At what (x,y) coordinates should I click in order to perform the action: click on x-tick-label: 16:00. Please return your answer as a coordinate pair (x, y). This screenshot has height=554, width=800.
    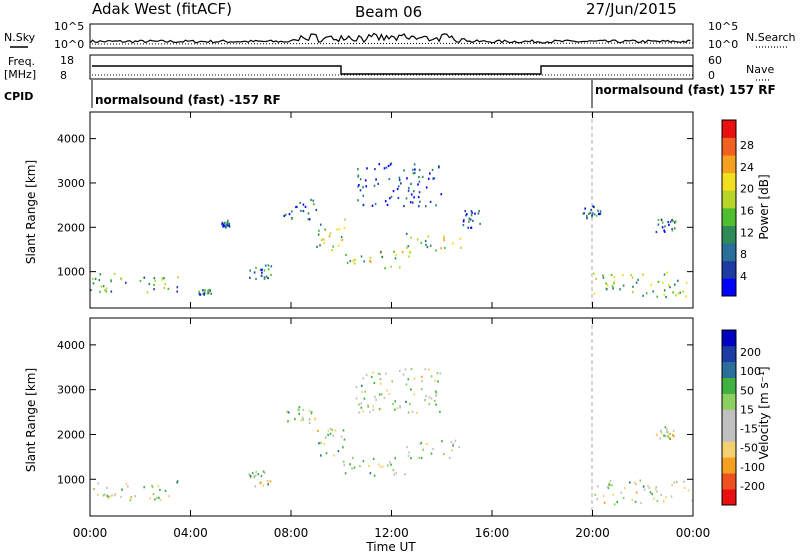
    Looking at the image, I should click on (492, 533).